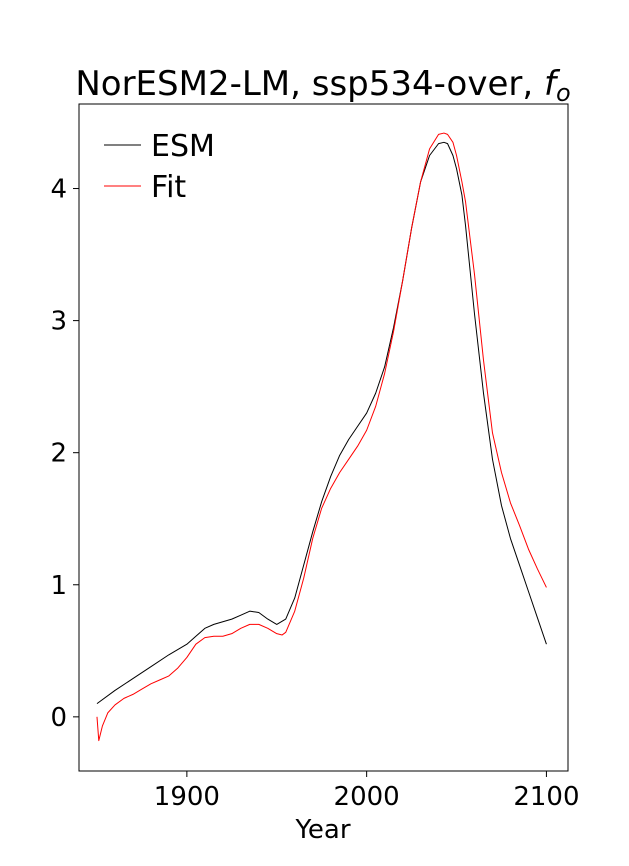 The height and width of the screenshot is (866, 629). I want to click on y-axis: 0 1 2 3 4, so click(64, 454).